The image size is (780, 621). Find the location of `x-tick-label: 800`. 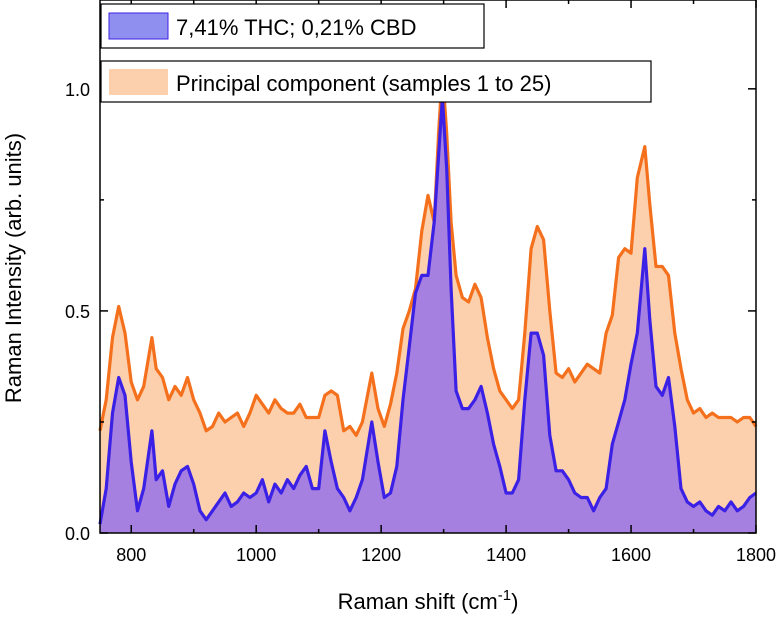

x-tick-label: 800 is located at coordinates (131, 555).